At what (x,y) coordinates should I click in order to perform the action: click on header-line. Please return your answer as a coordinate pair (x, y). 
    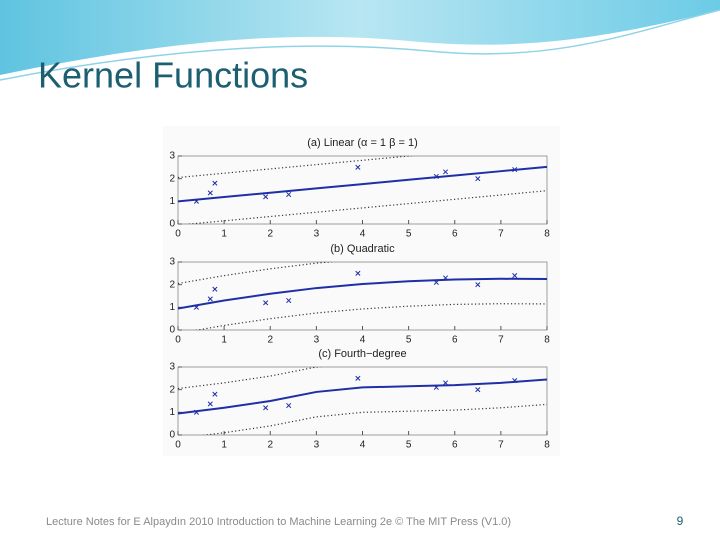
    Looking at the image, I should click on (360, 45).